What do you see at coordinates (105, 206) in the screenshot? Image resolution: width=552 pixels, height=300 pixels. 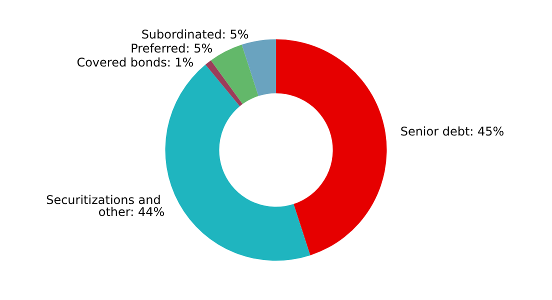 I see `slice-label: Securitizations and other: 44%` at bounding box center [105, 206].